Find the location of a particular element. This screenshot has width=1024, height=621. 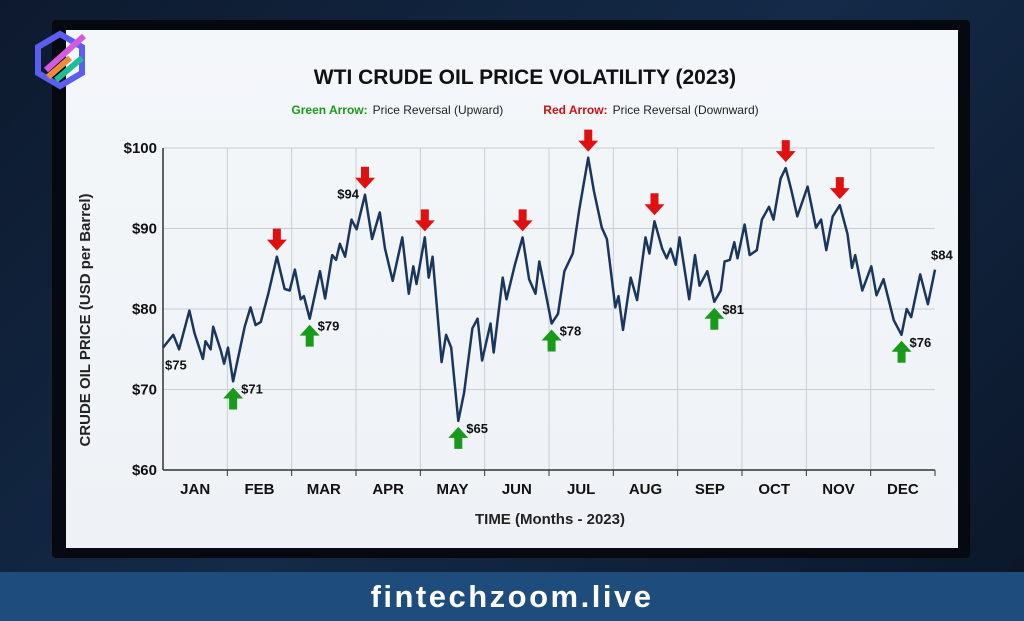

x-tick-label: FEB is located at coordinates (260, 489).